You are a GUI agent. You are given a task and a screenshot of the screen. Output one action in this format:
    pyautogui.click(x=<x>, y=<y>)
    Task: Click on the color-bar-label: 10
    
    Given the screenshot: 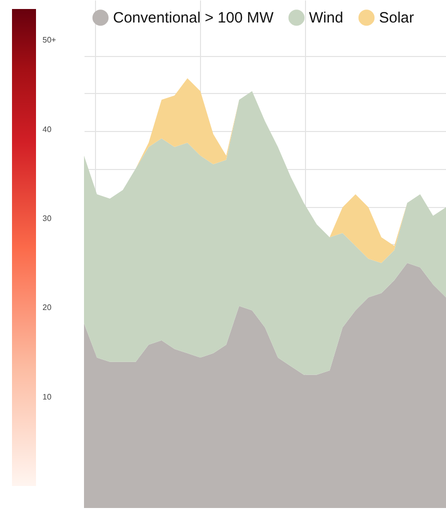 What is the action you would take?
    pyautogui.click(x=47, y=397)
    